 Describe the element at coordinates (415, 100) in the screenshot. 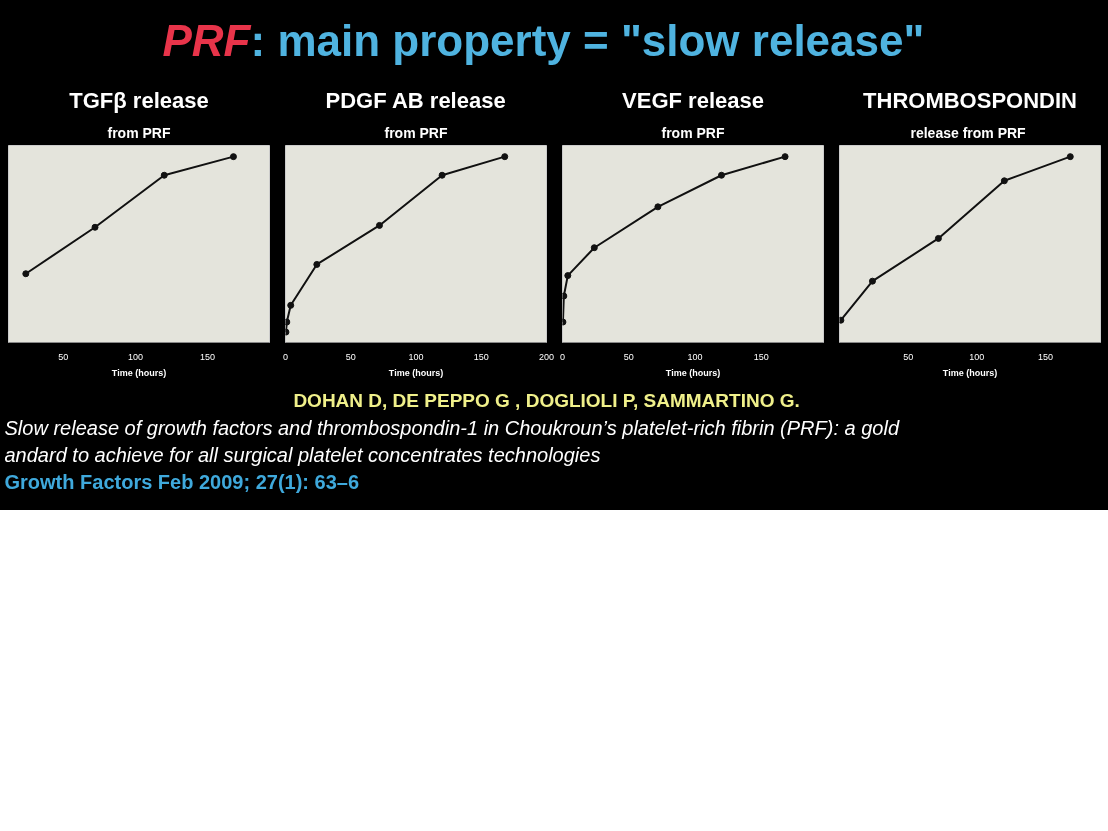

I see `chart-title: PDGF AB release` at that location.